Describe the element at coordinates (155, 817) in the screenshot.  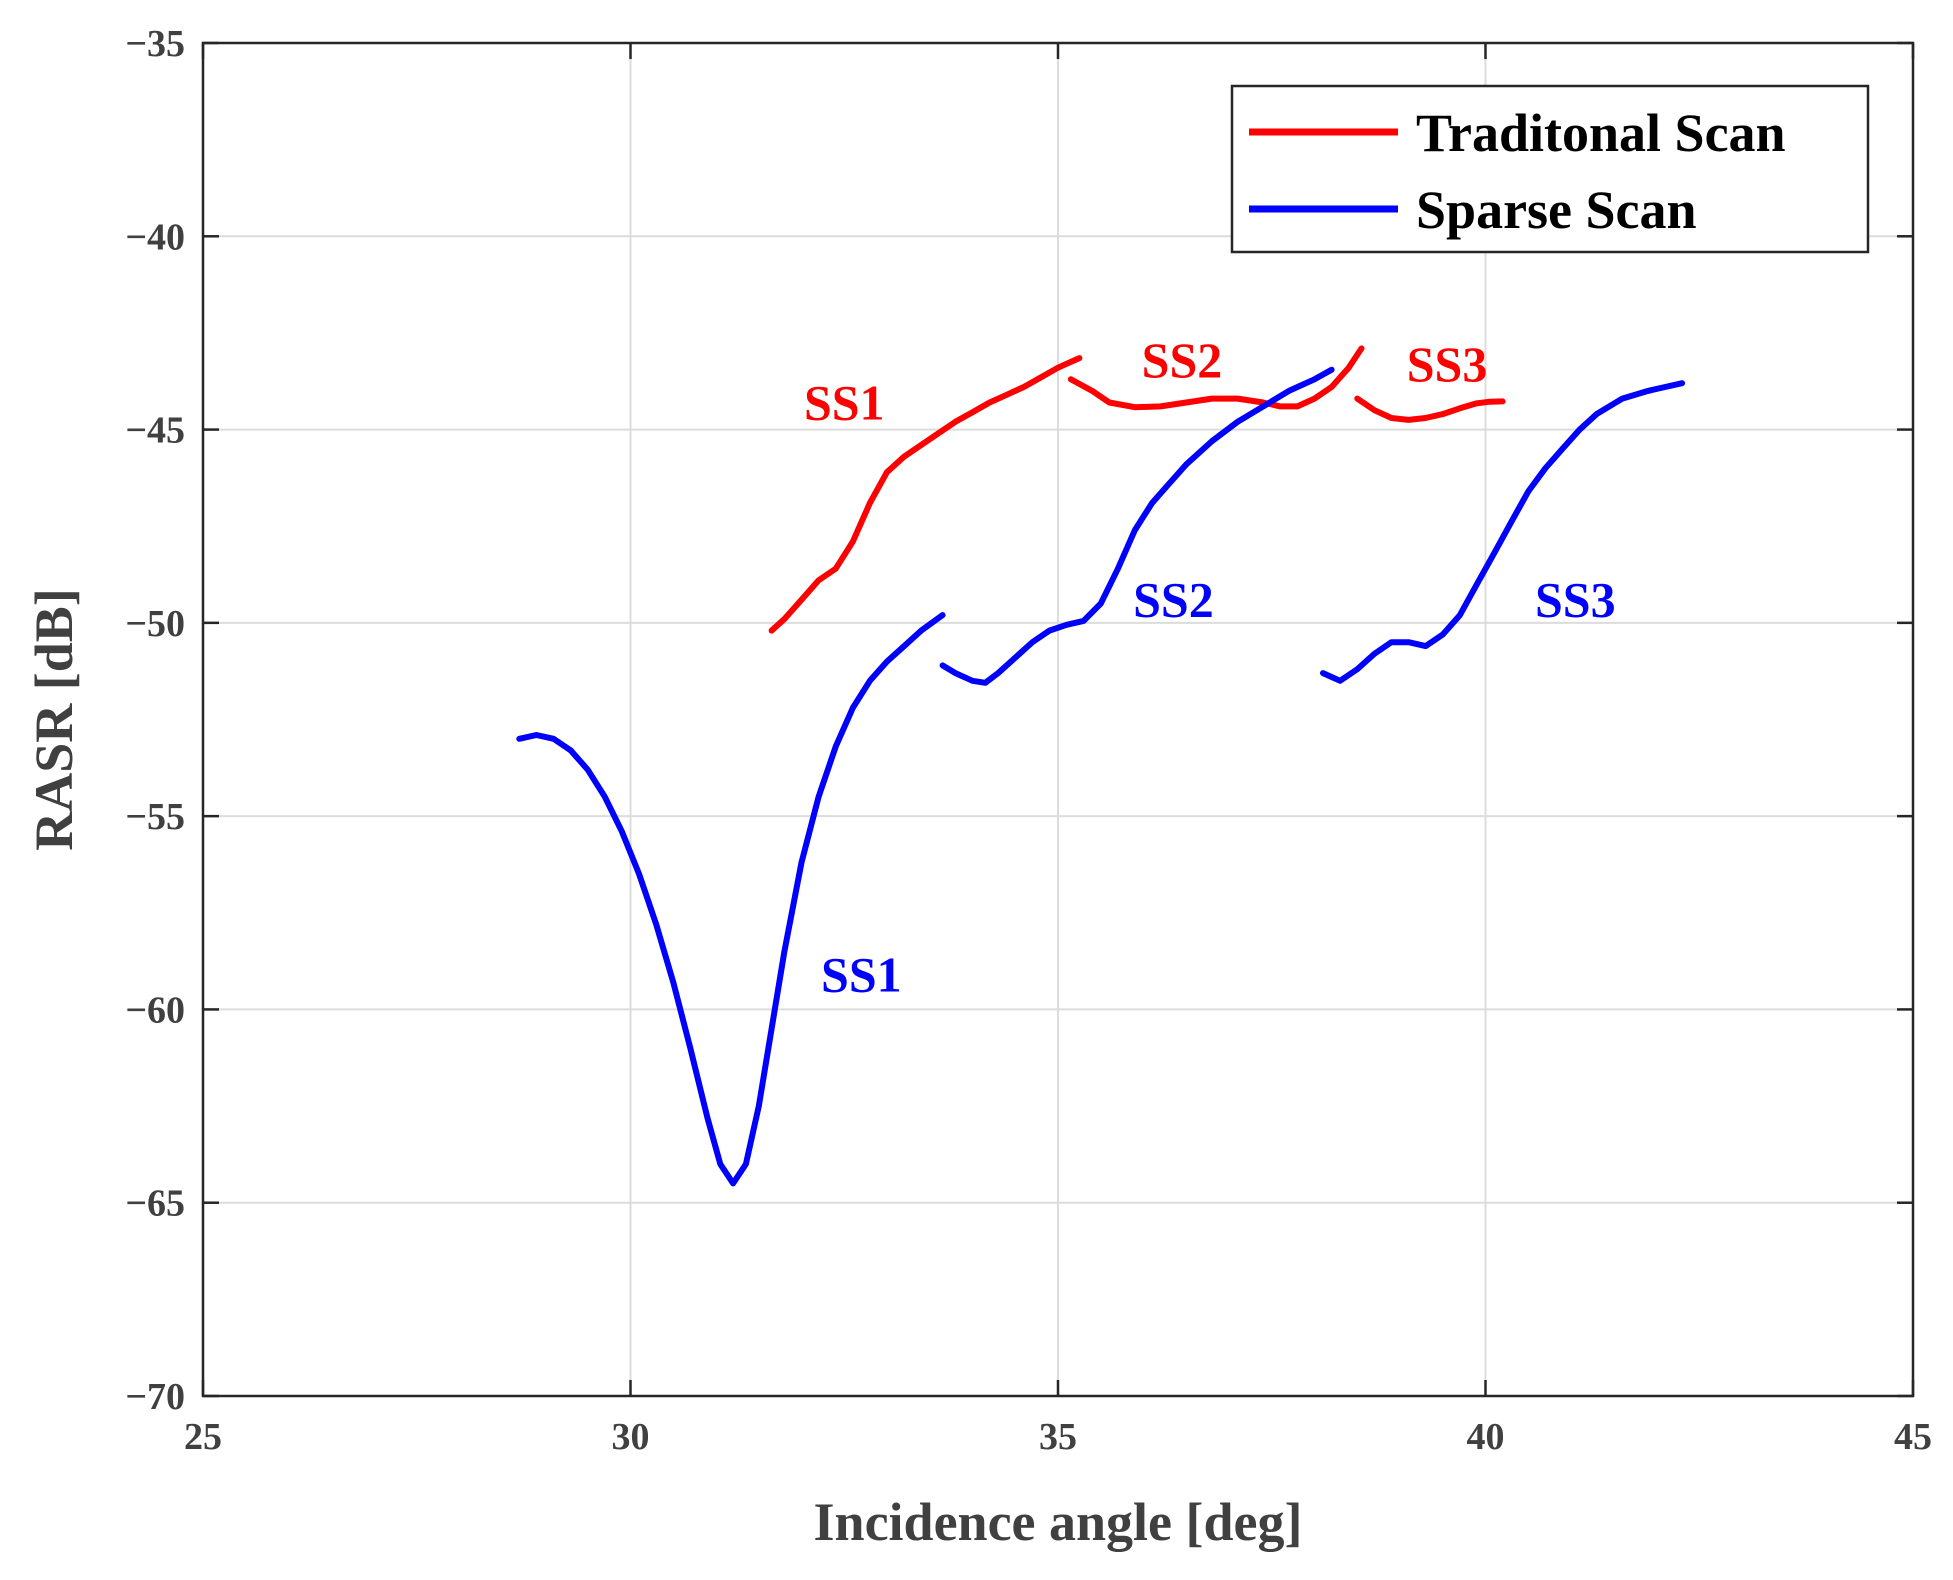
I see `y-tick-label: −55` at that location.